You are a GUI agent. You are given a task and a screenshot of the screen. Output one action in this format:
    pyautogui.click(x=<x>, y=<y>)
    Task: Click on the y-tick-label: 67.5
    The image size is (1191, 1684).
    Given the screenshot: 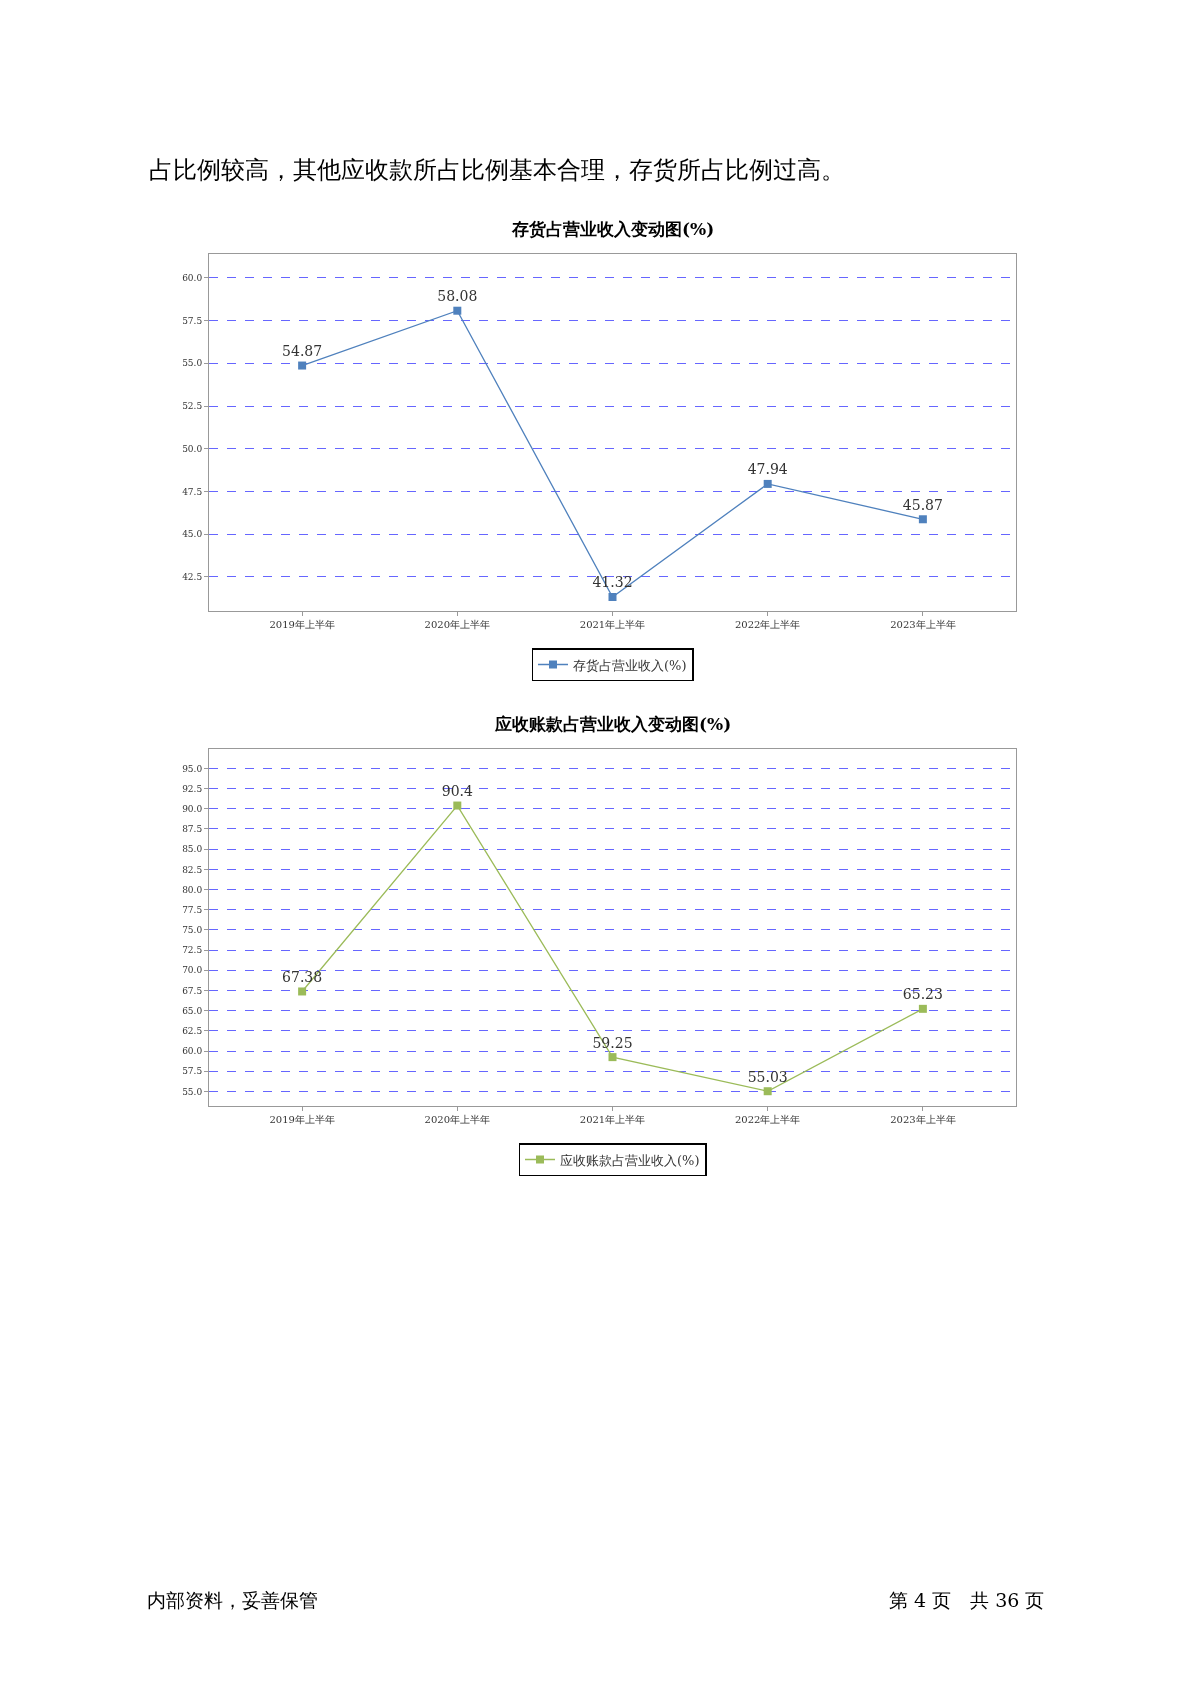 What is the action you would take?
    pyautogui.click(x=192, y=990)
    